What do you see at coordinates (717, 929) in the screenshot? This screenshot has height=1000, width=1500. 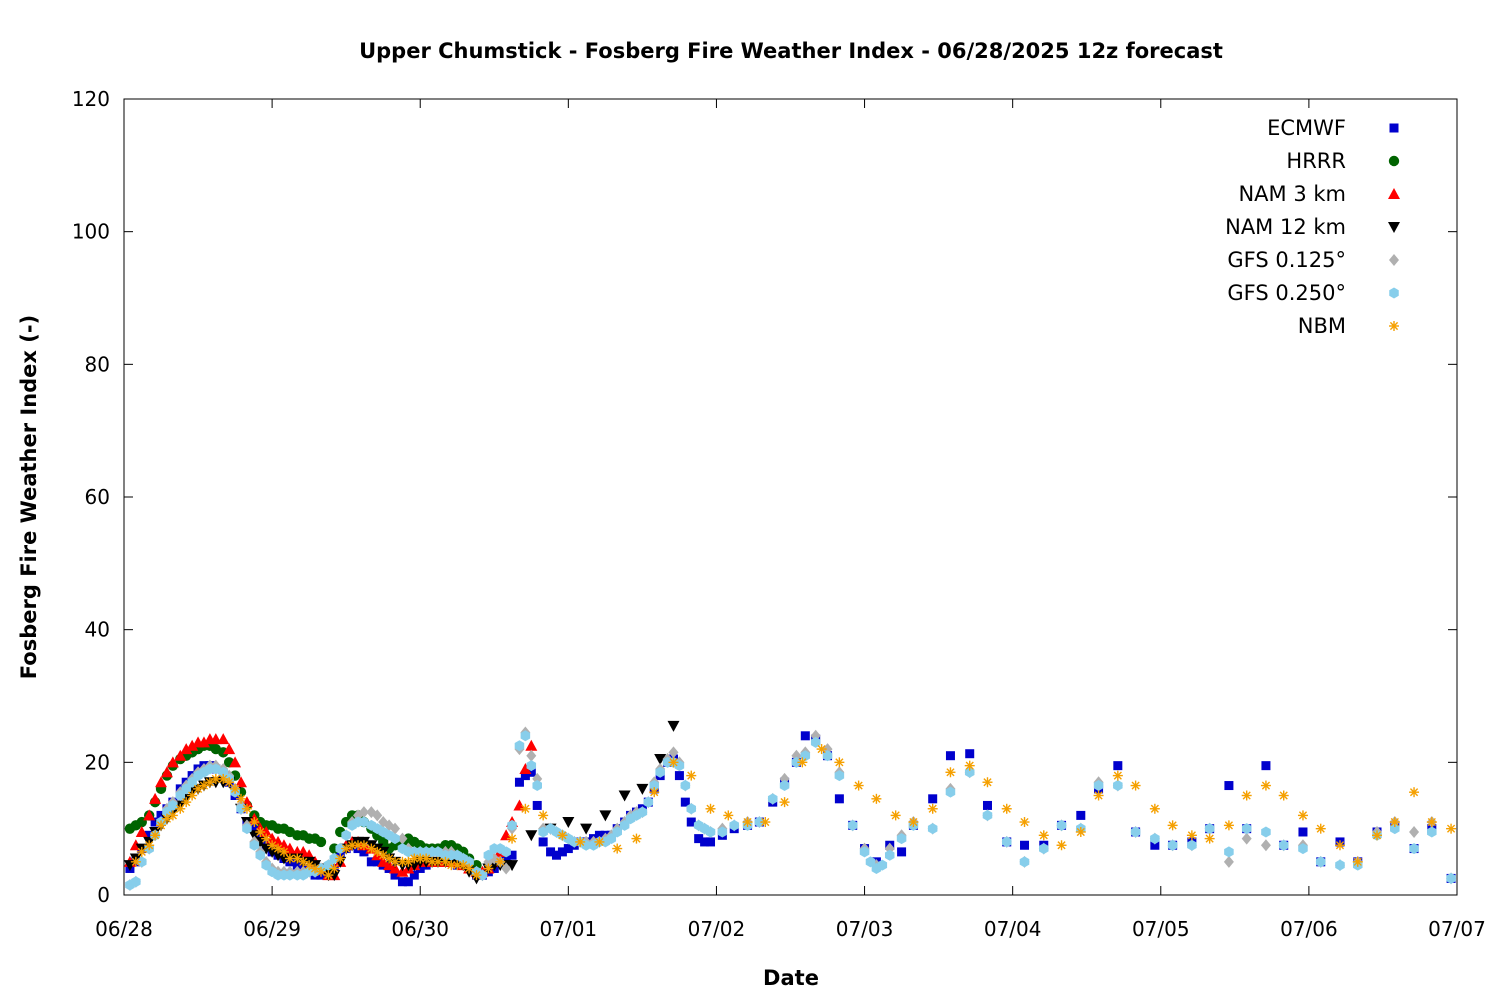 I see `x-tick-label: 07/02` at bounding box center [717, 929].